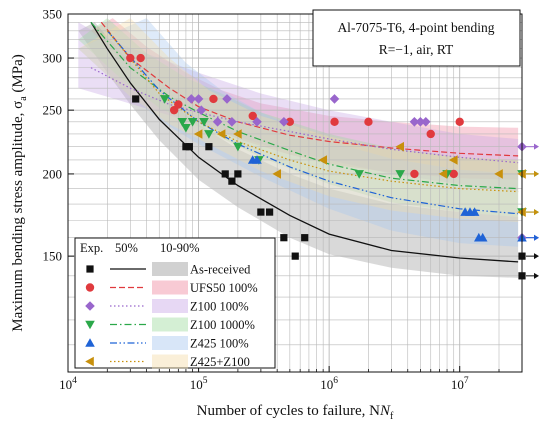  I want to click on legend-label-ufs50-100: UFS50 100%, so click(224, 288).